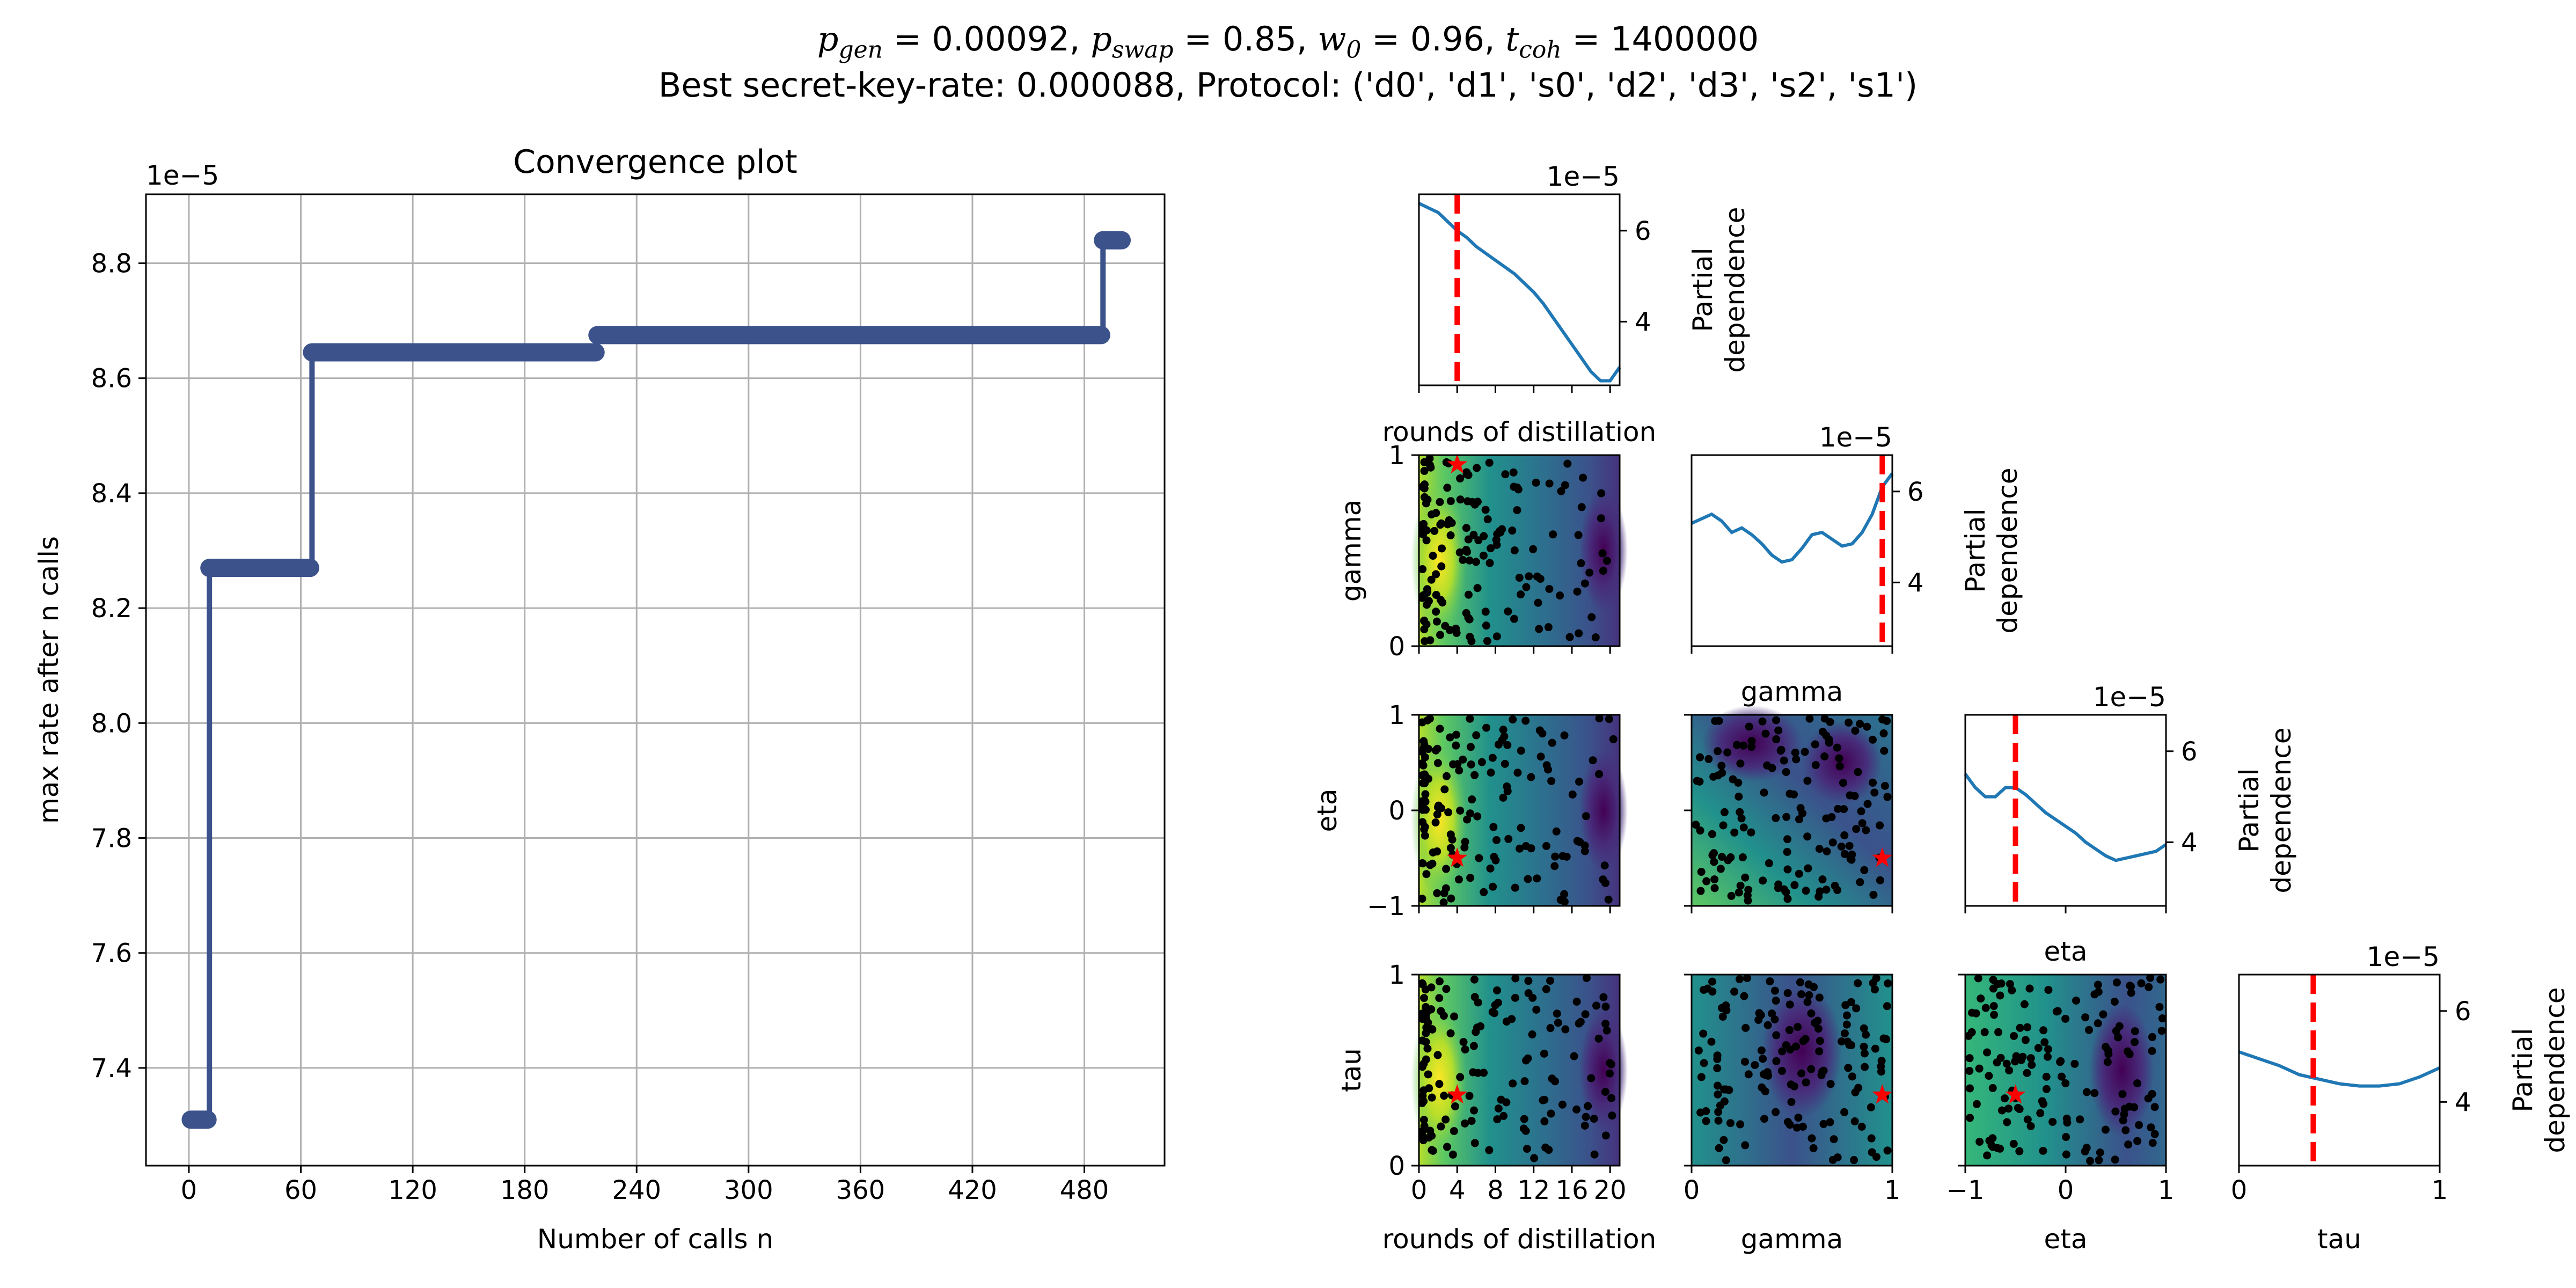 This screenshot has width=2576, height=1288. Describe the element at coordinates (525, 1190) in the screenshot. I see `conv-xtick-label: 180` at that location.